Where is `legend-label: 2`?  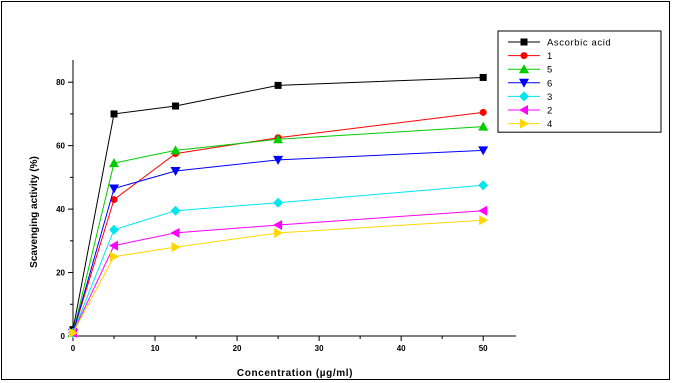 legend-label: 2 is located at coordinates (550, 111).